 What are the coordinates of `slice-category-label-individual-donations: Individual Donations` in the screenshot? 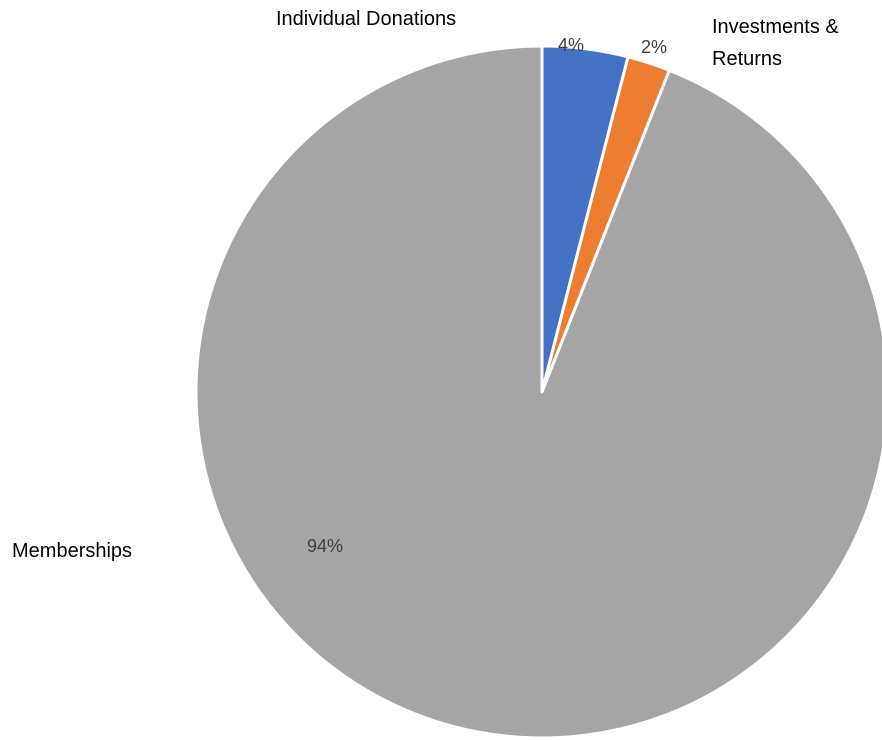 It's located at (366, 19).